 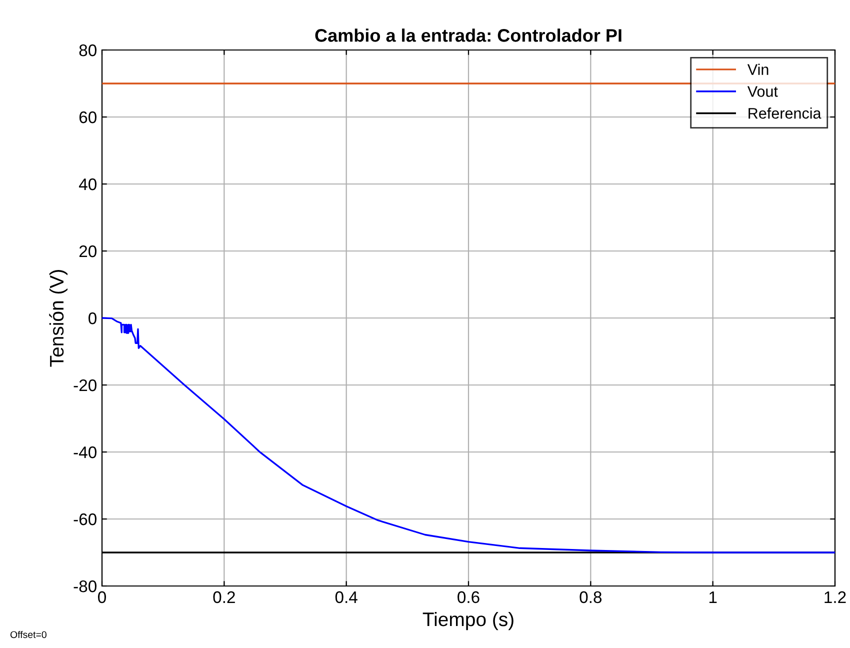 I want to click on x-tick-label: 0.6, so click(x=469, y=597).